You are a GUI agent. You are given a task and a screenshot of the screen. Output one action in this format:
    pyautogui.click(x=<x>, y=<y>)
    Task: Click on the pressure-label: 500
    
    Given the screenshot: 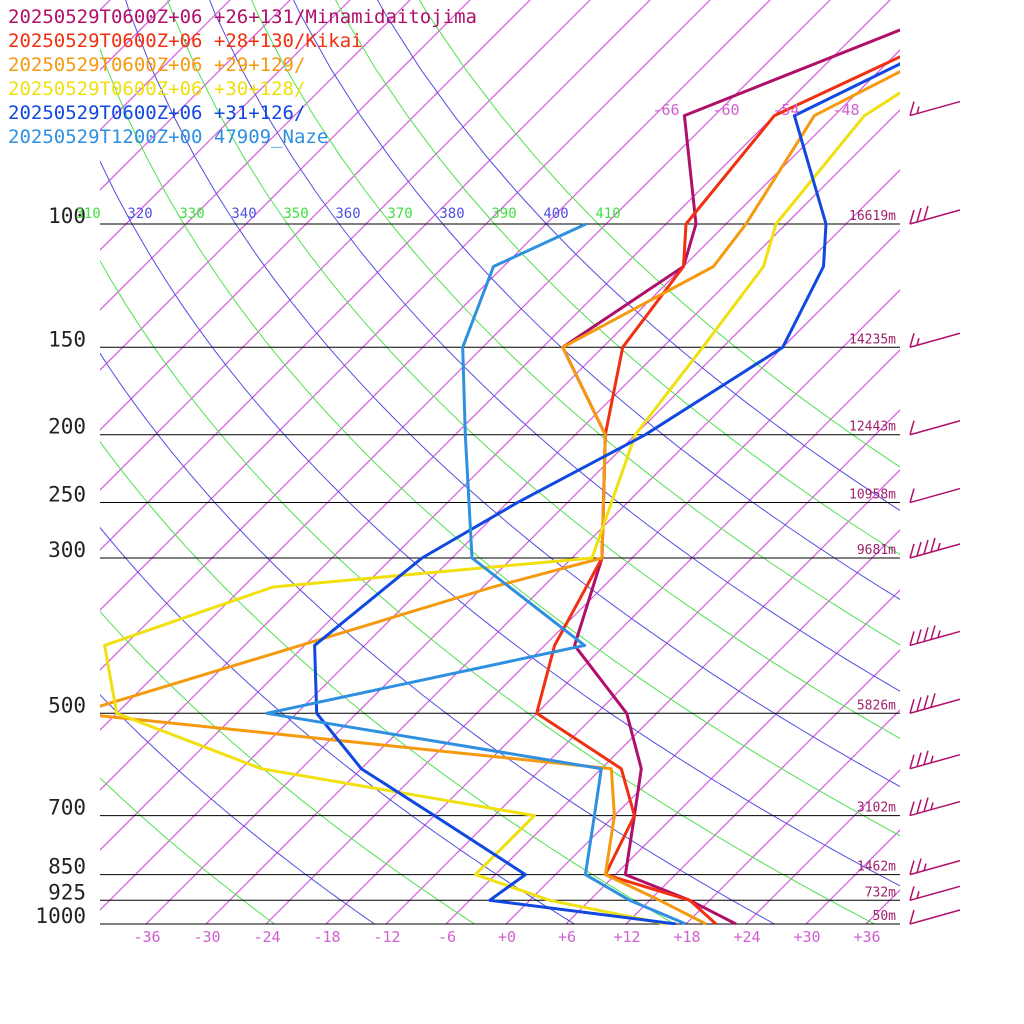 What is the action you would take?
    pyautogui.click(x=67, y=705)
    